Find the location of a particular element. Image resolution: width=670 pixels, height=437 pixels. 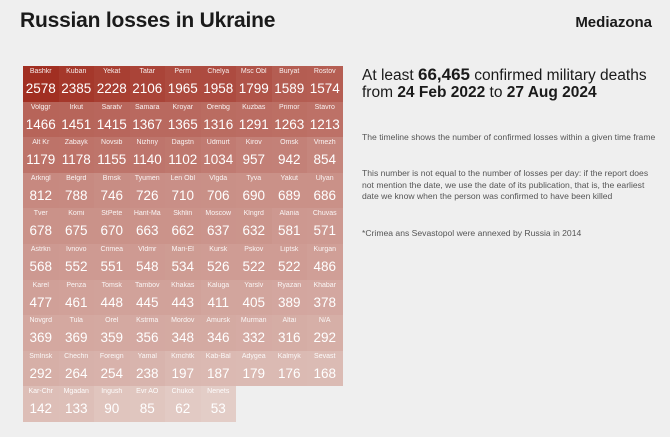

region-cell: Nenets 53 is located at coordinates (218, 404).